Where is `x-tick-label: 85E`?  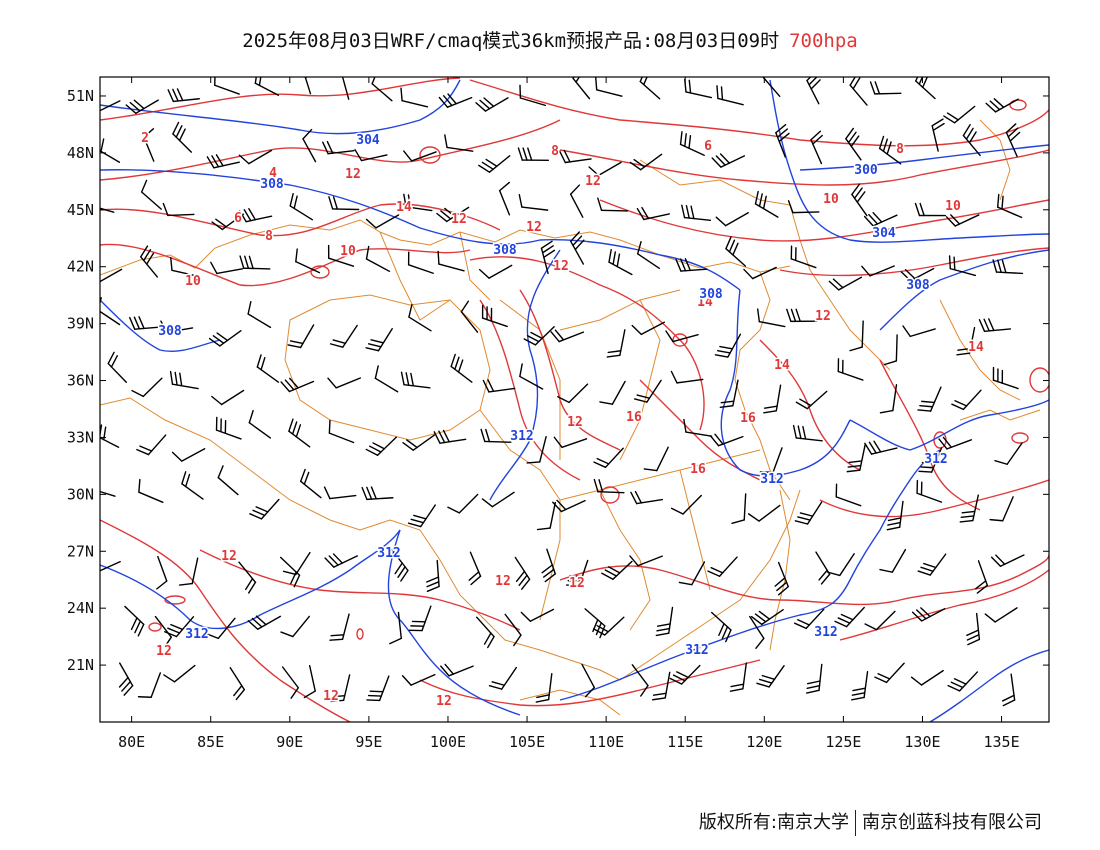
x-tick-label: 85E is located at coordinates (210, 742).